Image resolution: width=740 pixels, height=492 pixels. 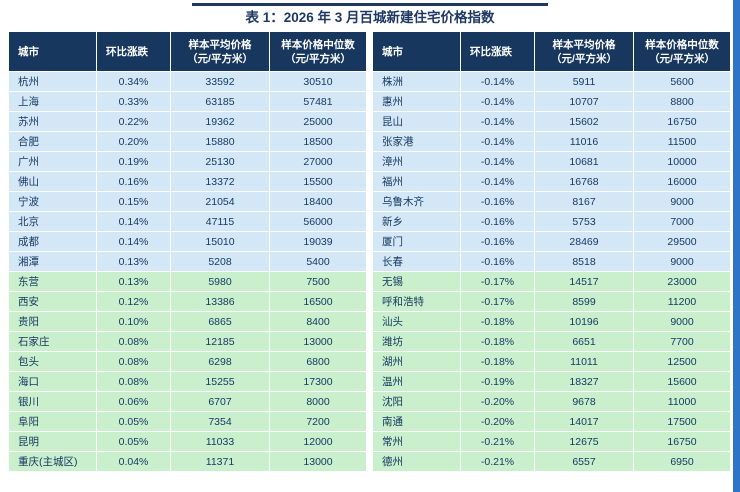 What do you see at coordinates (52, 402) in the screenshot?
I see `city-cell: 银川` at bounding box center [52, 402].